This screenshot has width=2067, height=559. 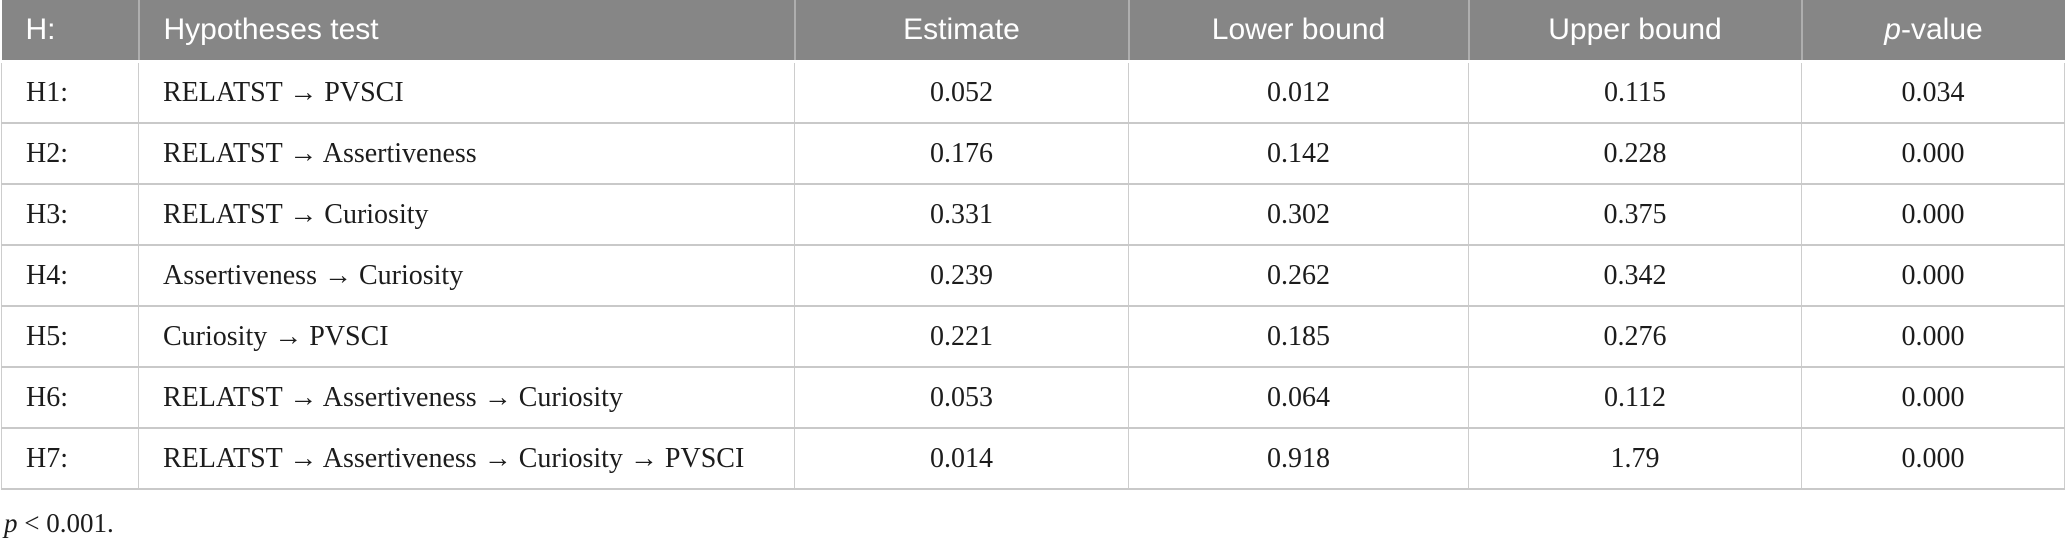 What do you see at coordinates (1635, 458) in the screenshot?
I see `cell-upper: 1.79` at bounding box center [1635, 458].